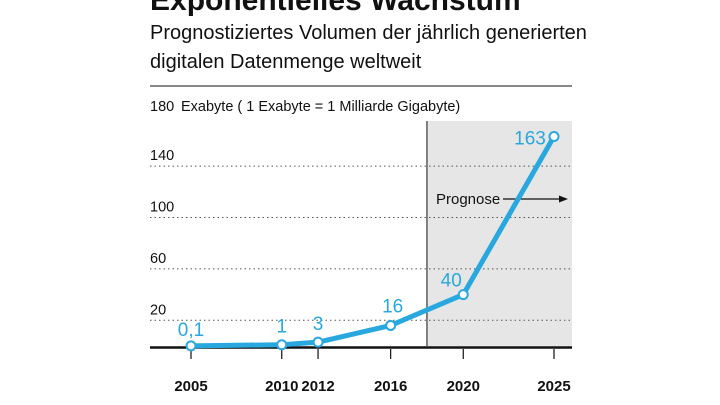 This screenshot has height=405, width=720. I want to click on y-tick-label-180: 180, so click(162, 107).